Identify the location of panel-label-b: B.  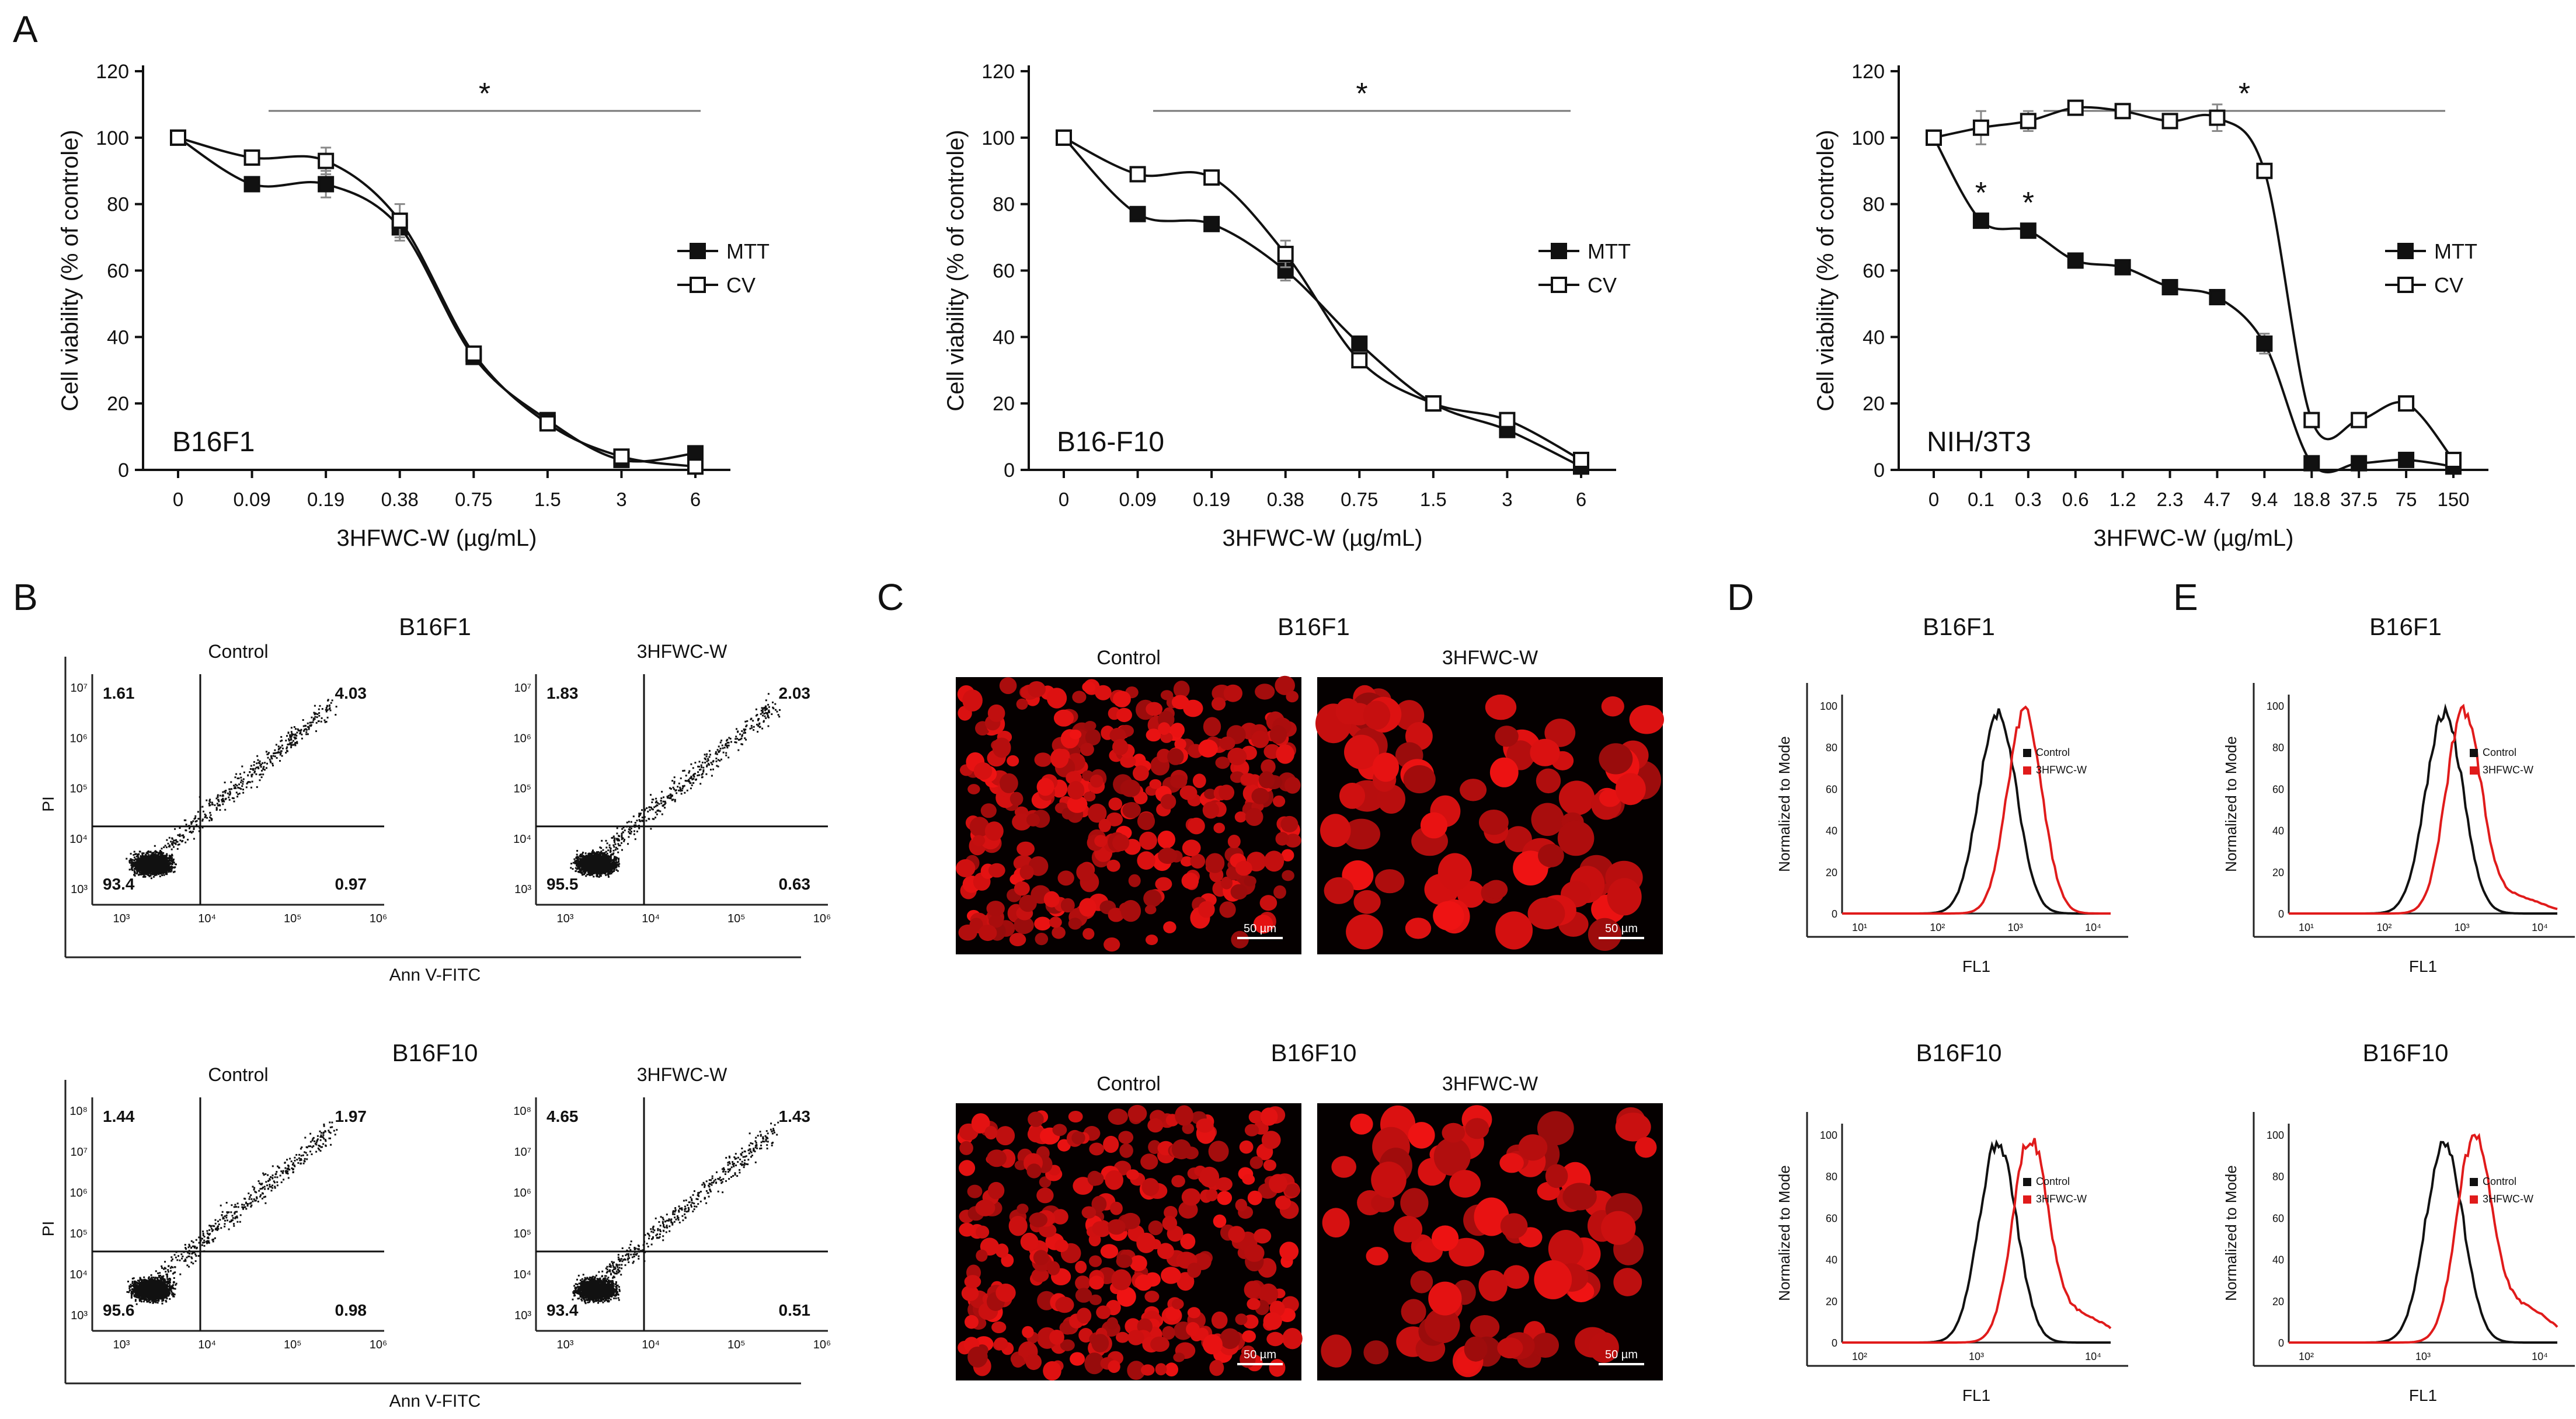
(25, 597).